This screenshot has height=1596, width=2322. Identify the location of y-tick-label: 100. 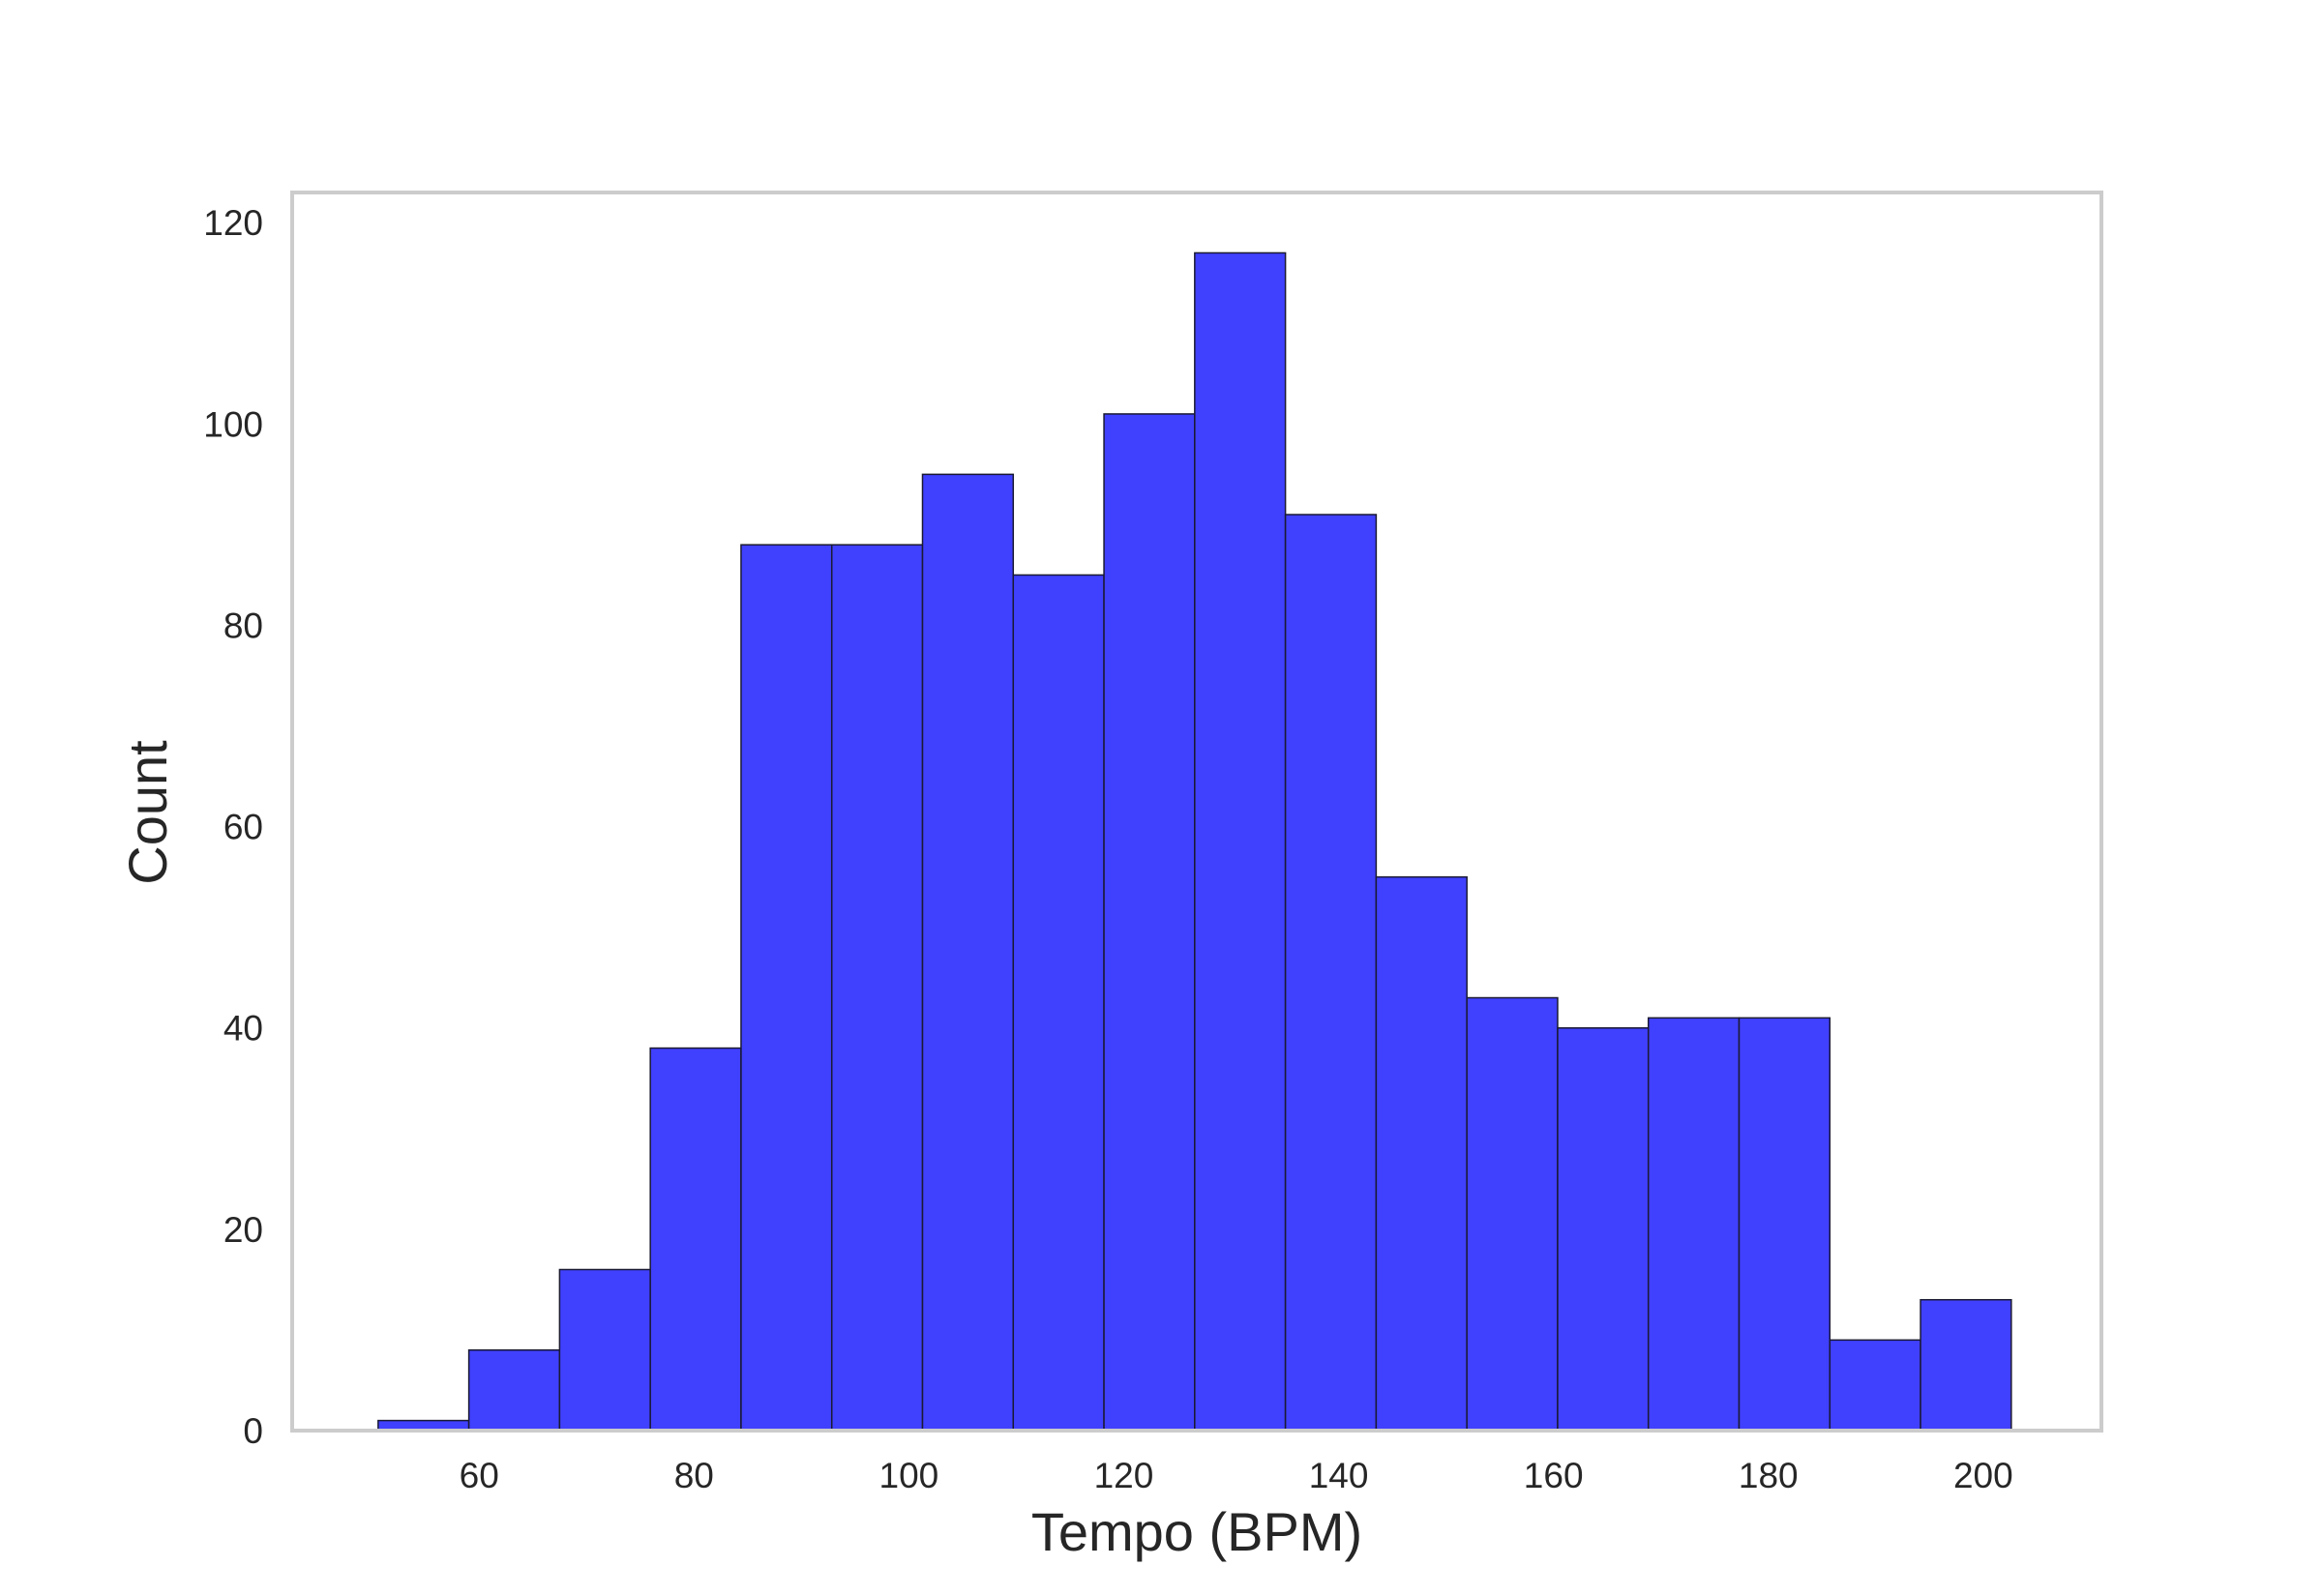
(233, 424).